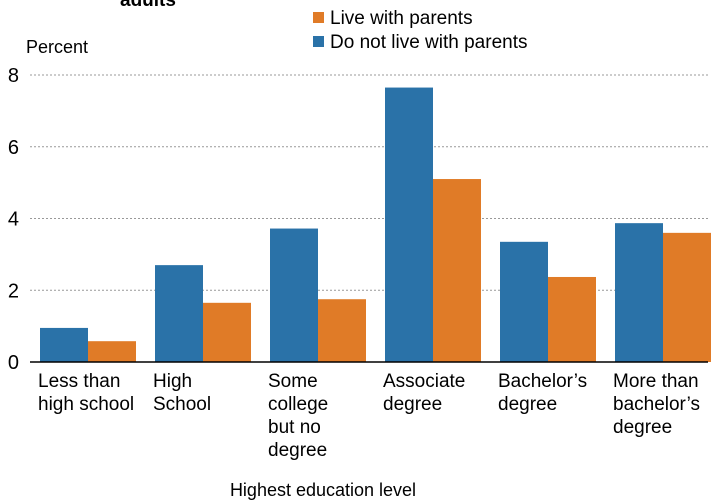 The image size is (716, 503). What do you see at coordinates (86, 393) in the screenshot?
I see `category-label: Less than high school` at bounding box center [86, 393].